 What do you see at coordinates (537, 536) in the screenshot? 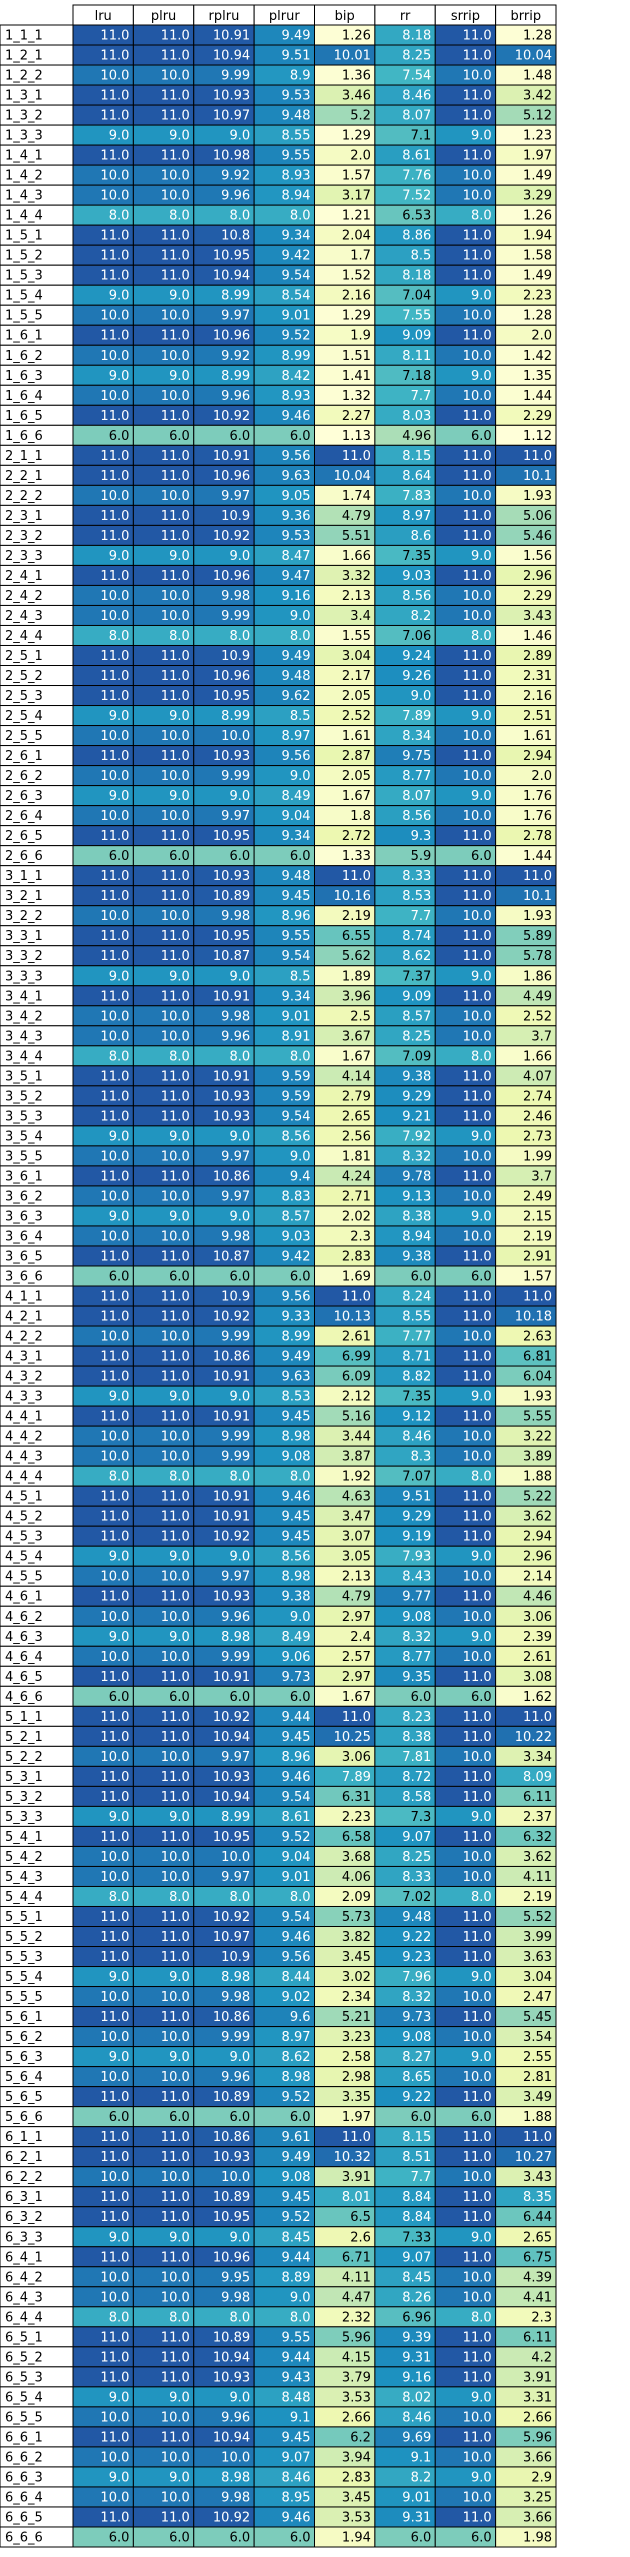
I see `cell-value: 5.46` at bounding box center [537, 536].